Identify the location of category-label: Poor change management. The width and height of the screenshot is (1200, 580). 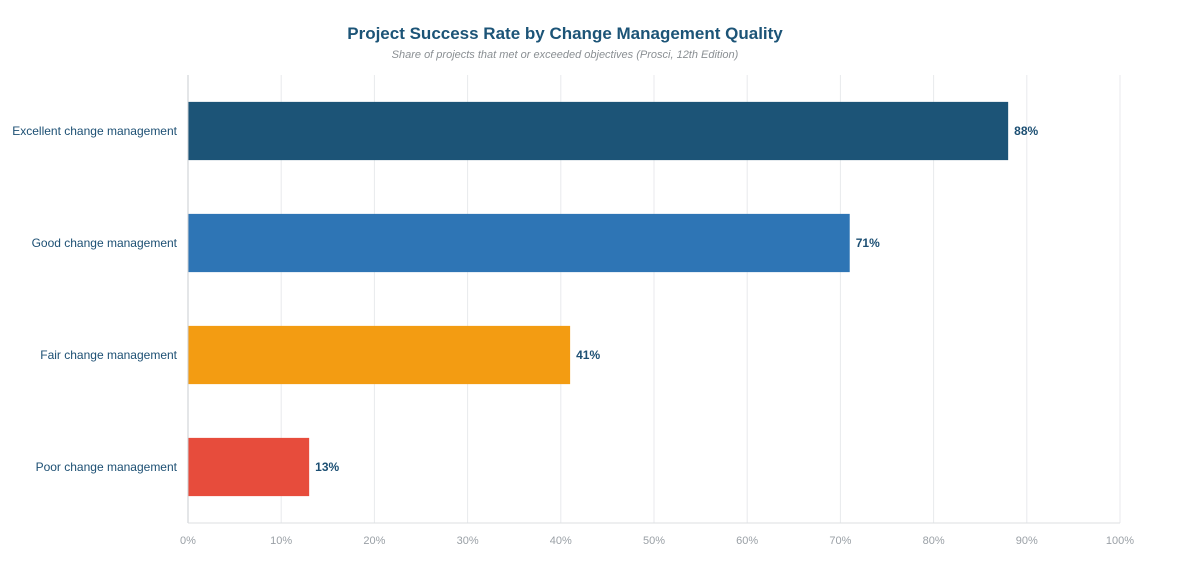
(107, 467).